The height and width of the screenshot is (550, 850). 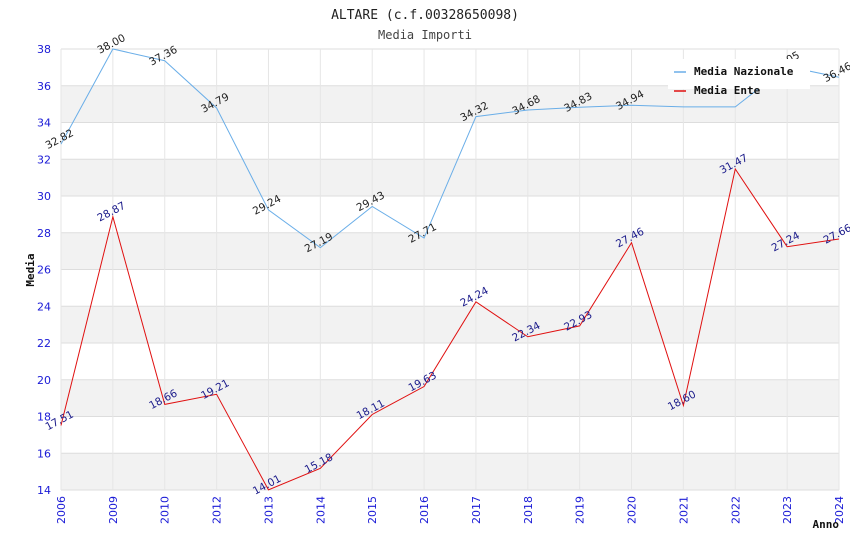 I want to click on legend-box, so click(x=739, y=74).